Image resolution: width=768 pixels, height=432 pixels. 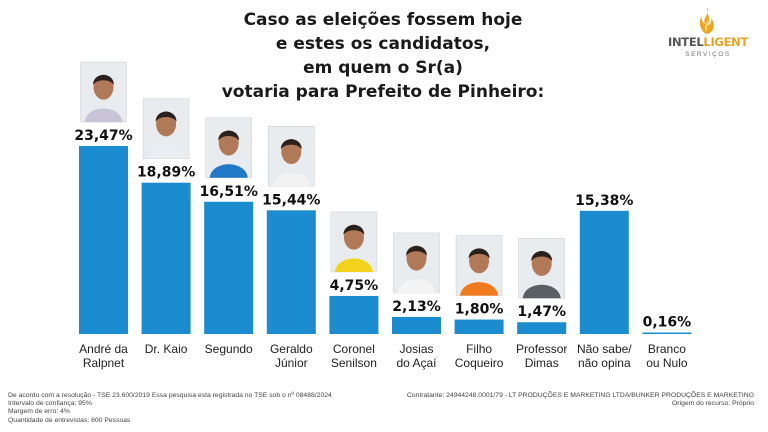 What do you see at coordinates (383, 92) in the screenshot?
I see `title-line-4: votaria para Prefeito de Pinheiro:` at bounding box center [383, 92].